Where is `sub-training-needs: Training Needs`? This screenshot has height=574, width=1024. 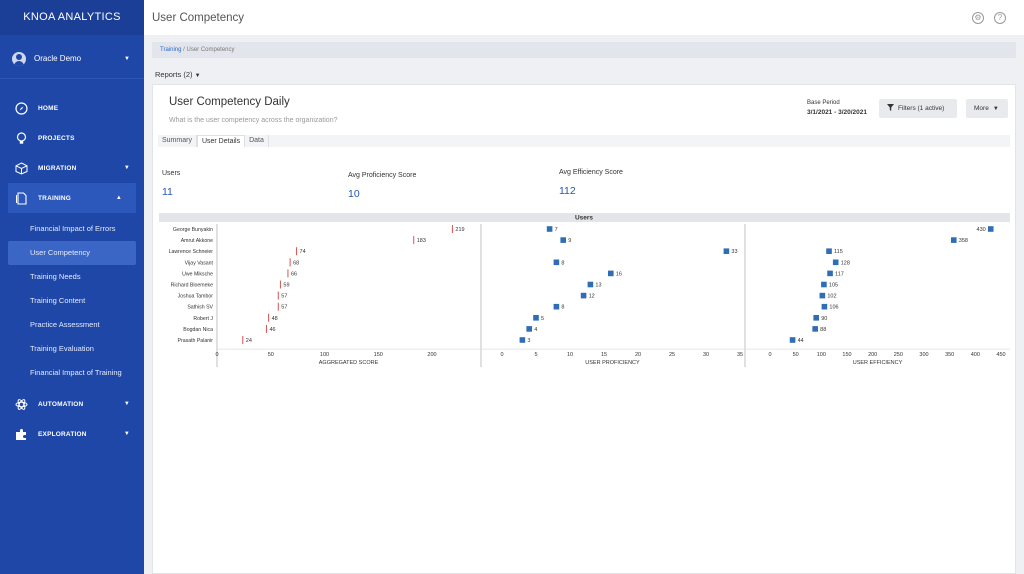 sub-training-needs: Training Needs is located at coordinates (55, 276).